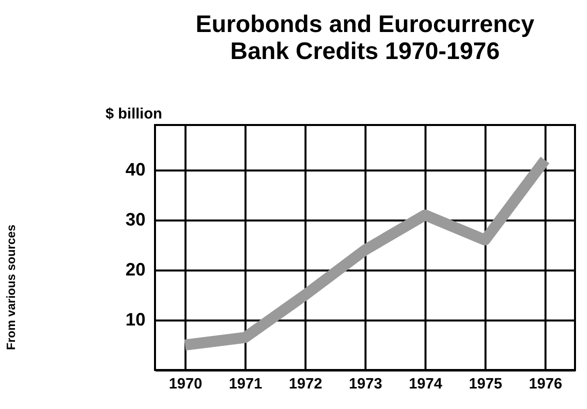  What do you see at coordinates (135, 220) in the screenshot?
I see `y-tick-label: 30` at bounding box center [135, 220].